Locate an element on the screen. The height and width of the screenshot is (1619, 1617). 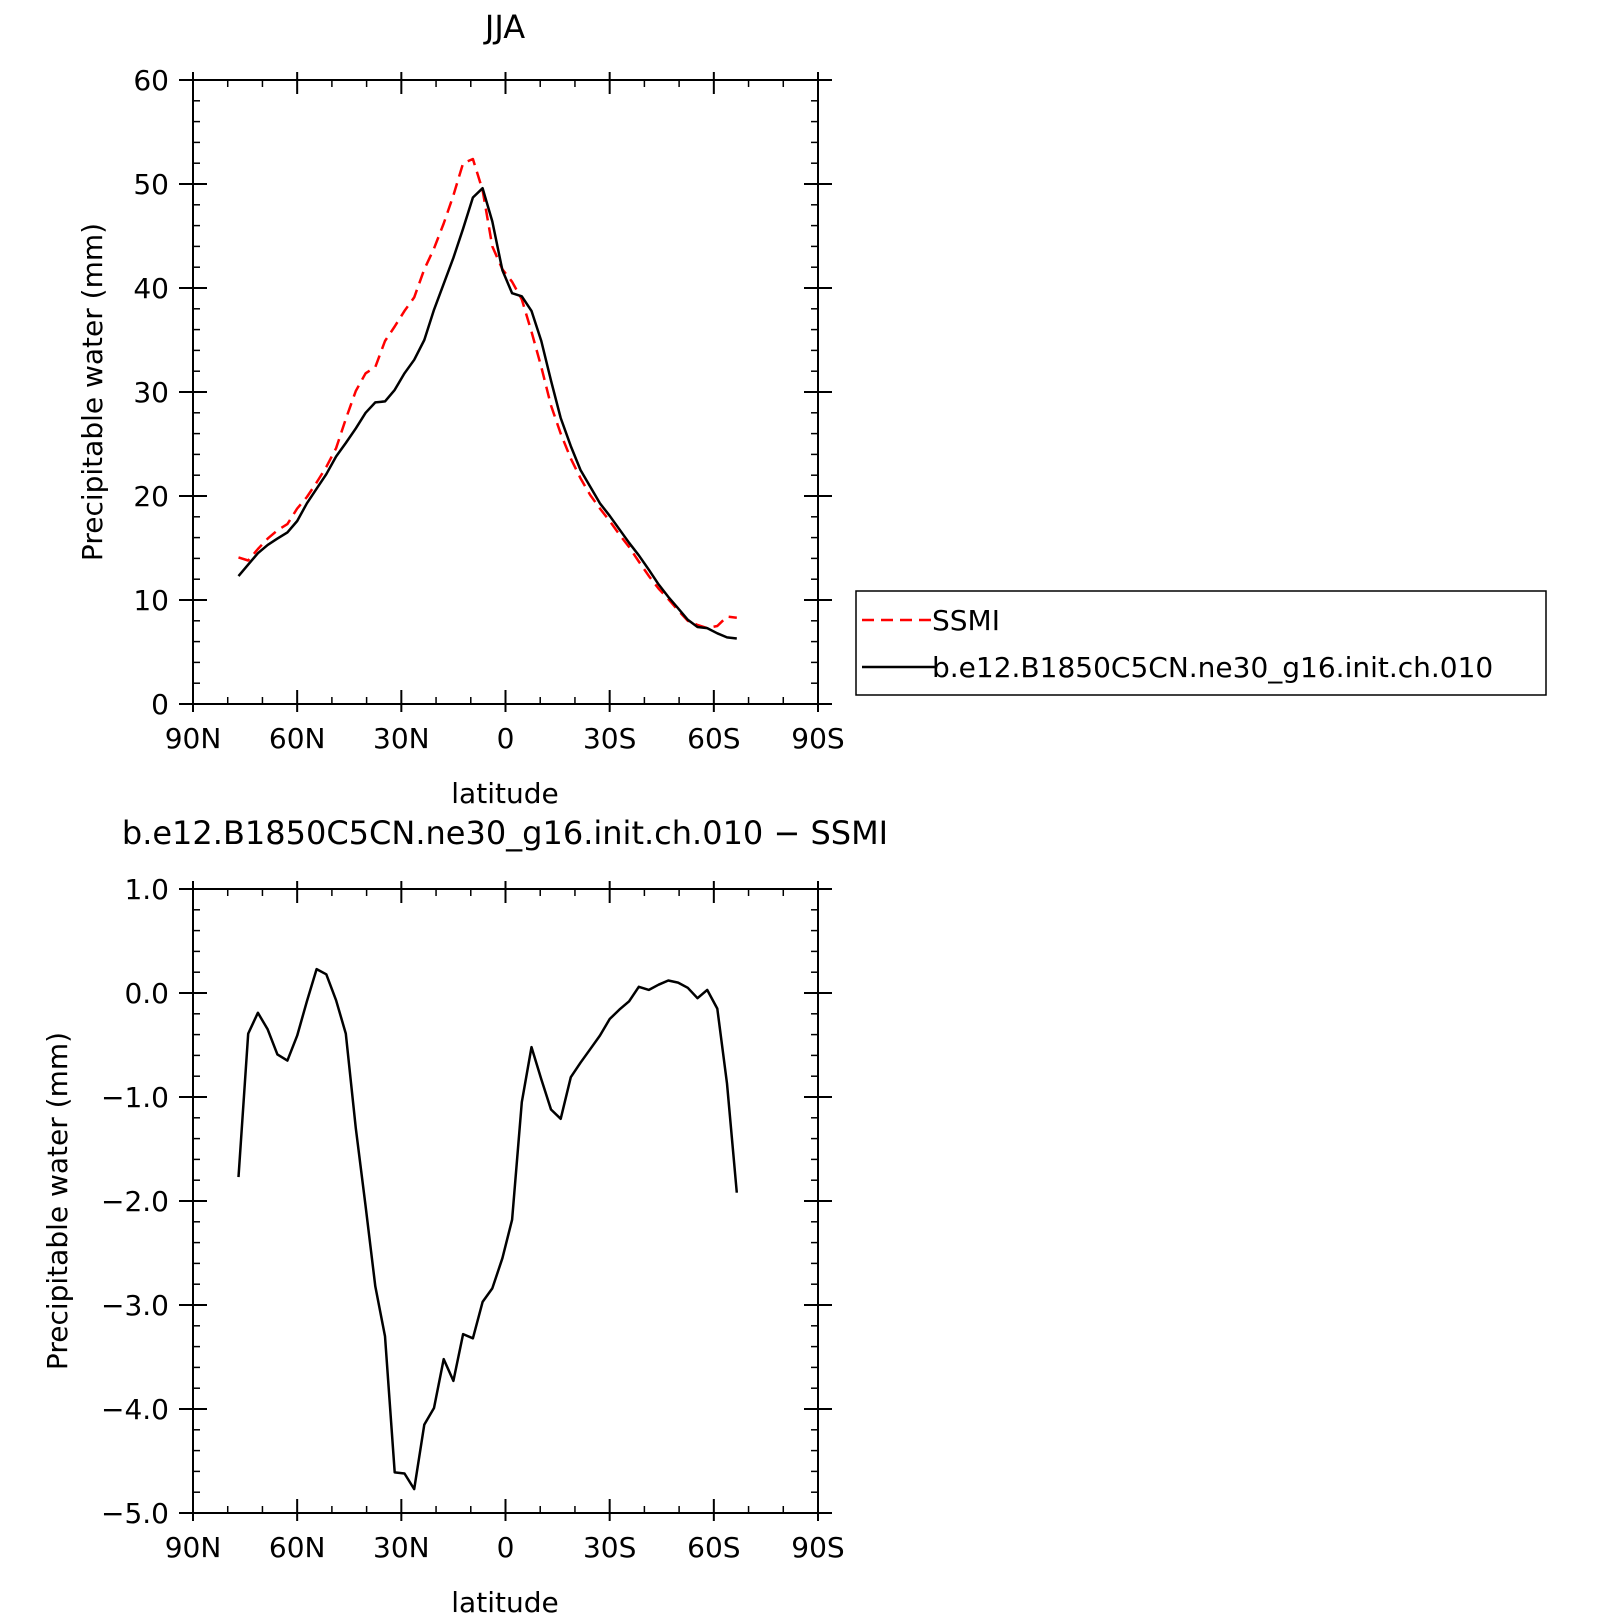
top-x-axis-label: latitude is located at coordinates (504, 793).